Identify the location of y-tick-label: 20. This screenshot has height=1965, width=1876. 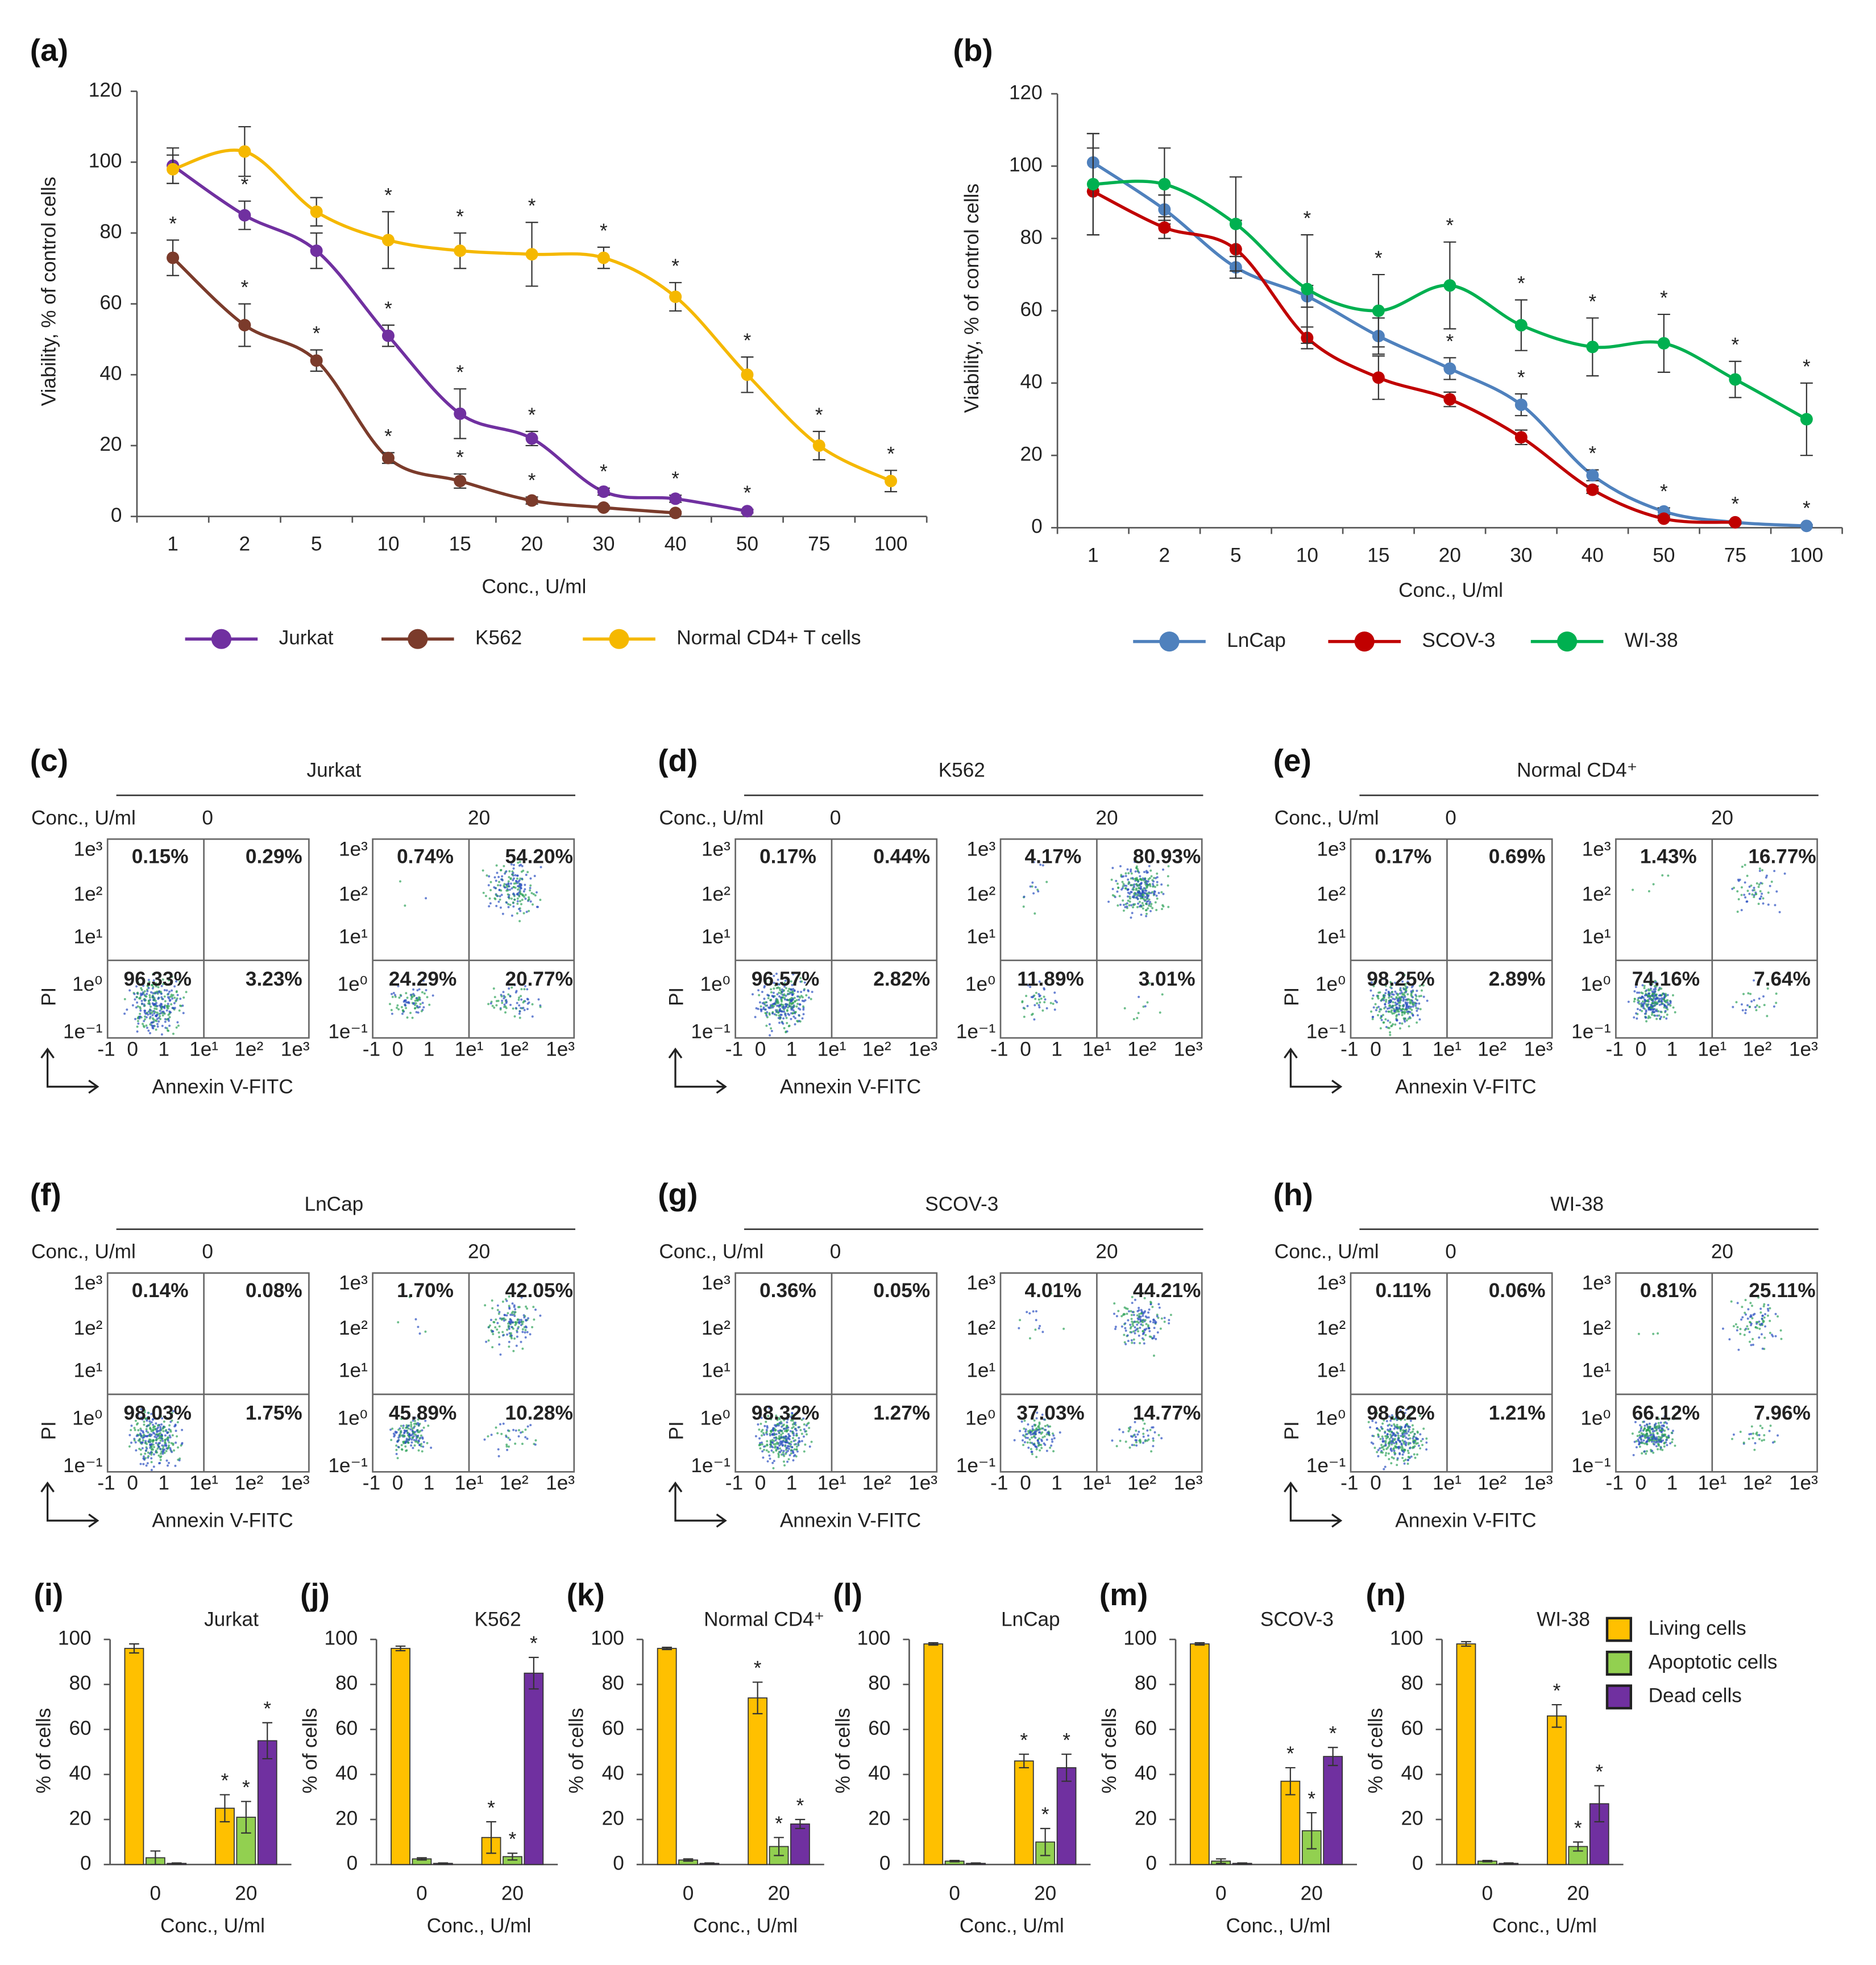
(80, 1818).